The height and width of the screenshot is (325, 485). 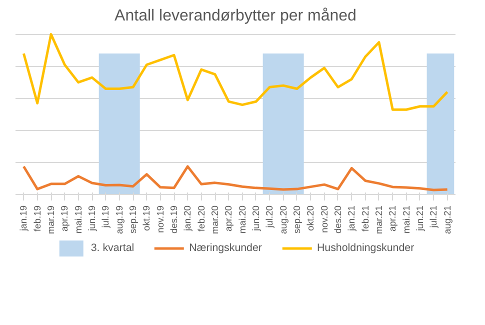 I want to click on x-tick-label: des.20, so click(x=337, y=219).